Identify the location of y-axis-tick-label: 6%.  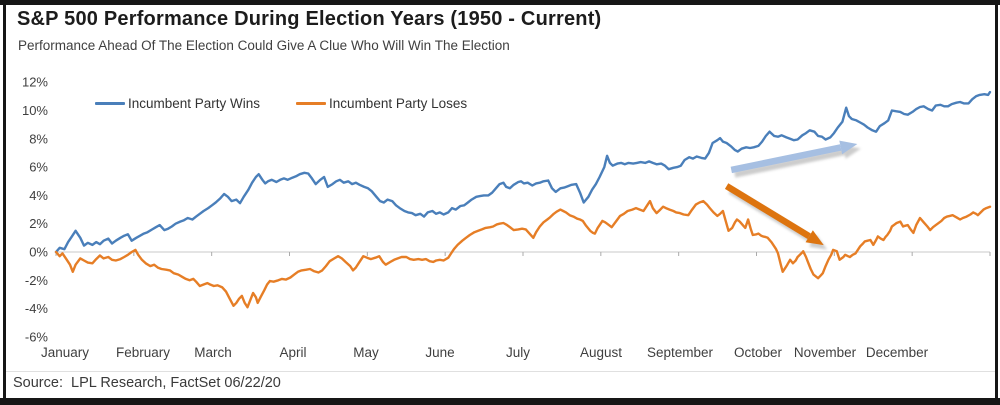
(38, 167).